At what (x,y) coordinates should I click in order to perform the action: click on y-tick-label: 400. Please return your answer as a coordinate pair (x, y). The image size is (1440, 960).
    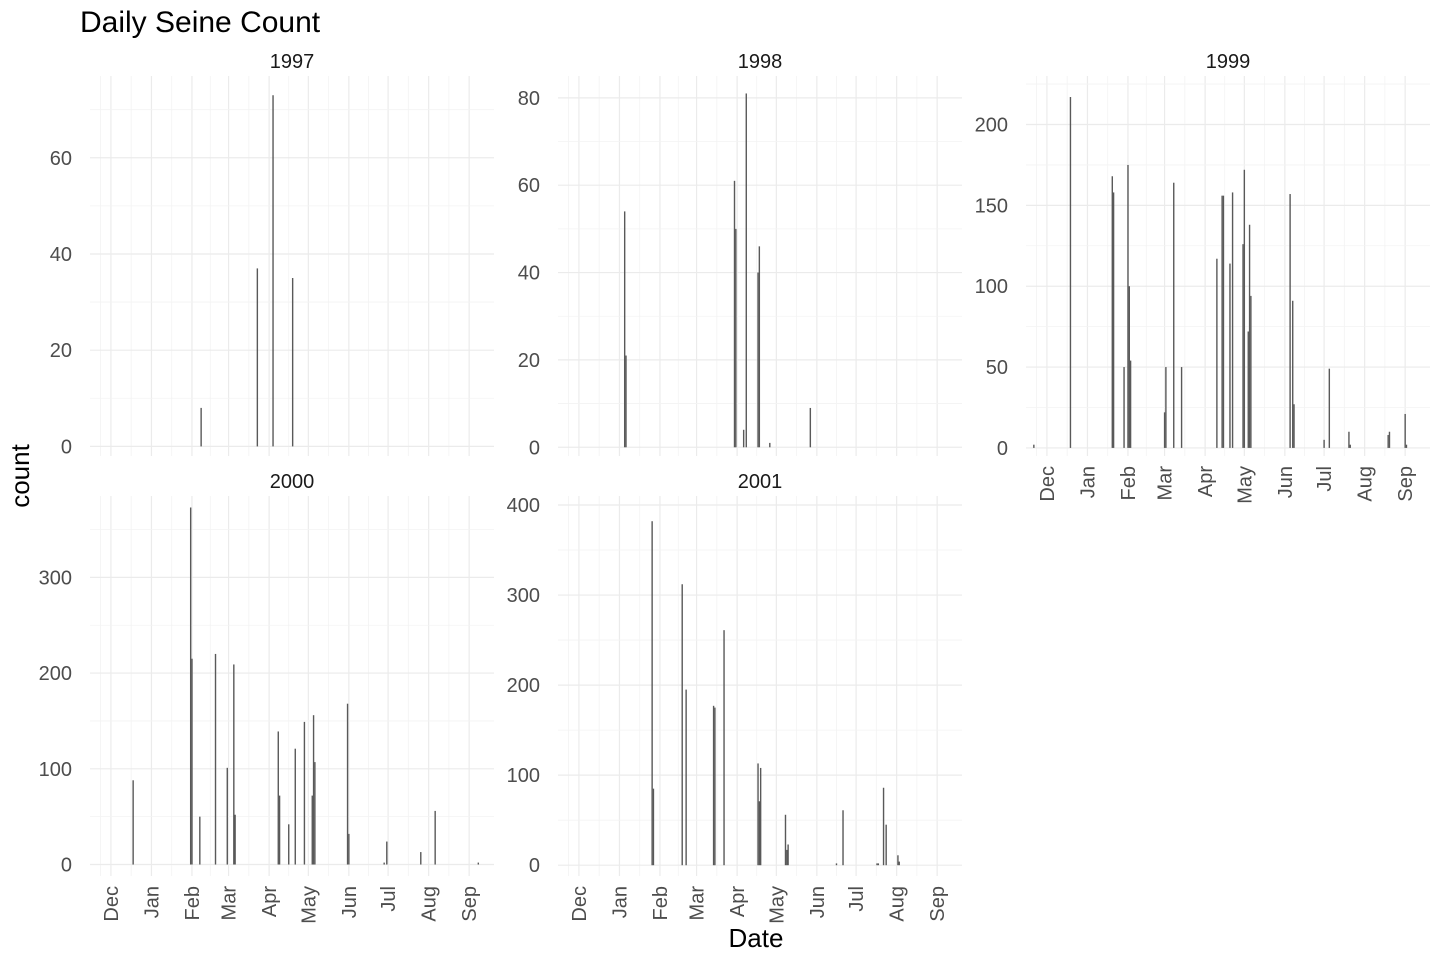
    Looking at the image, I should click on (523, 506).